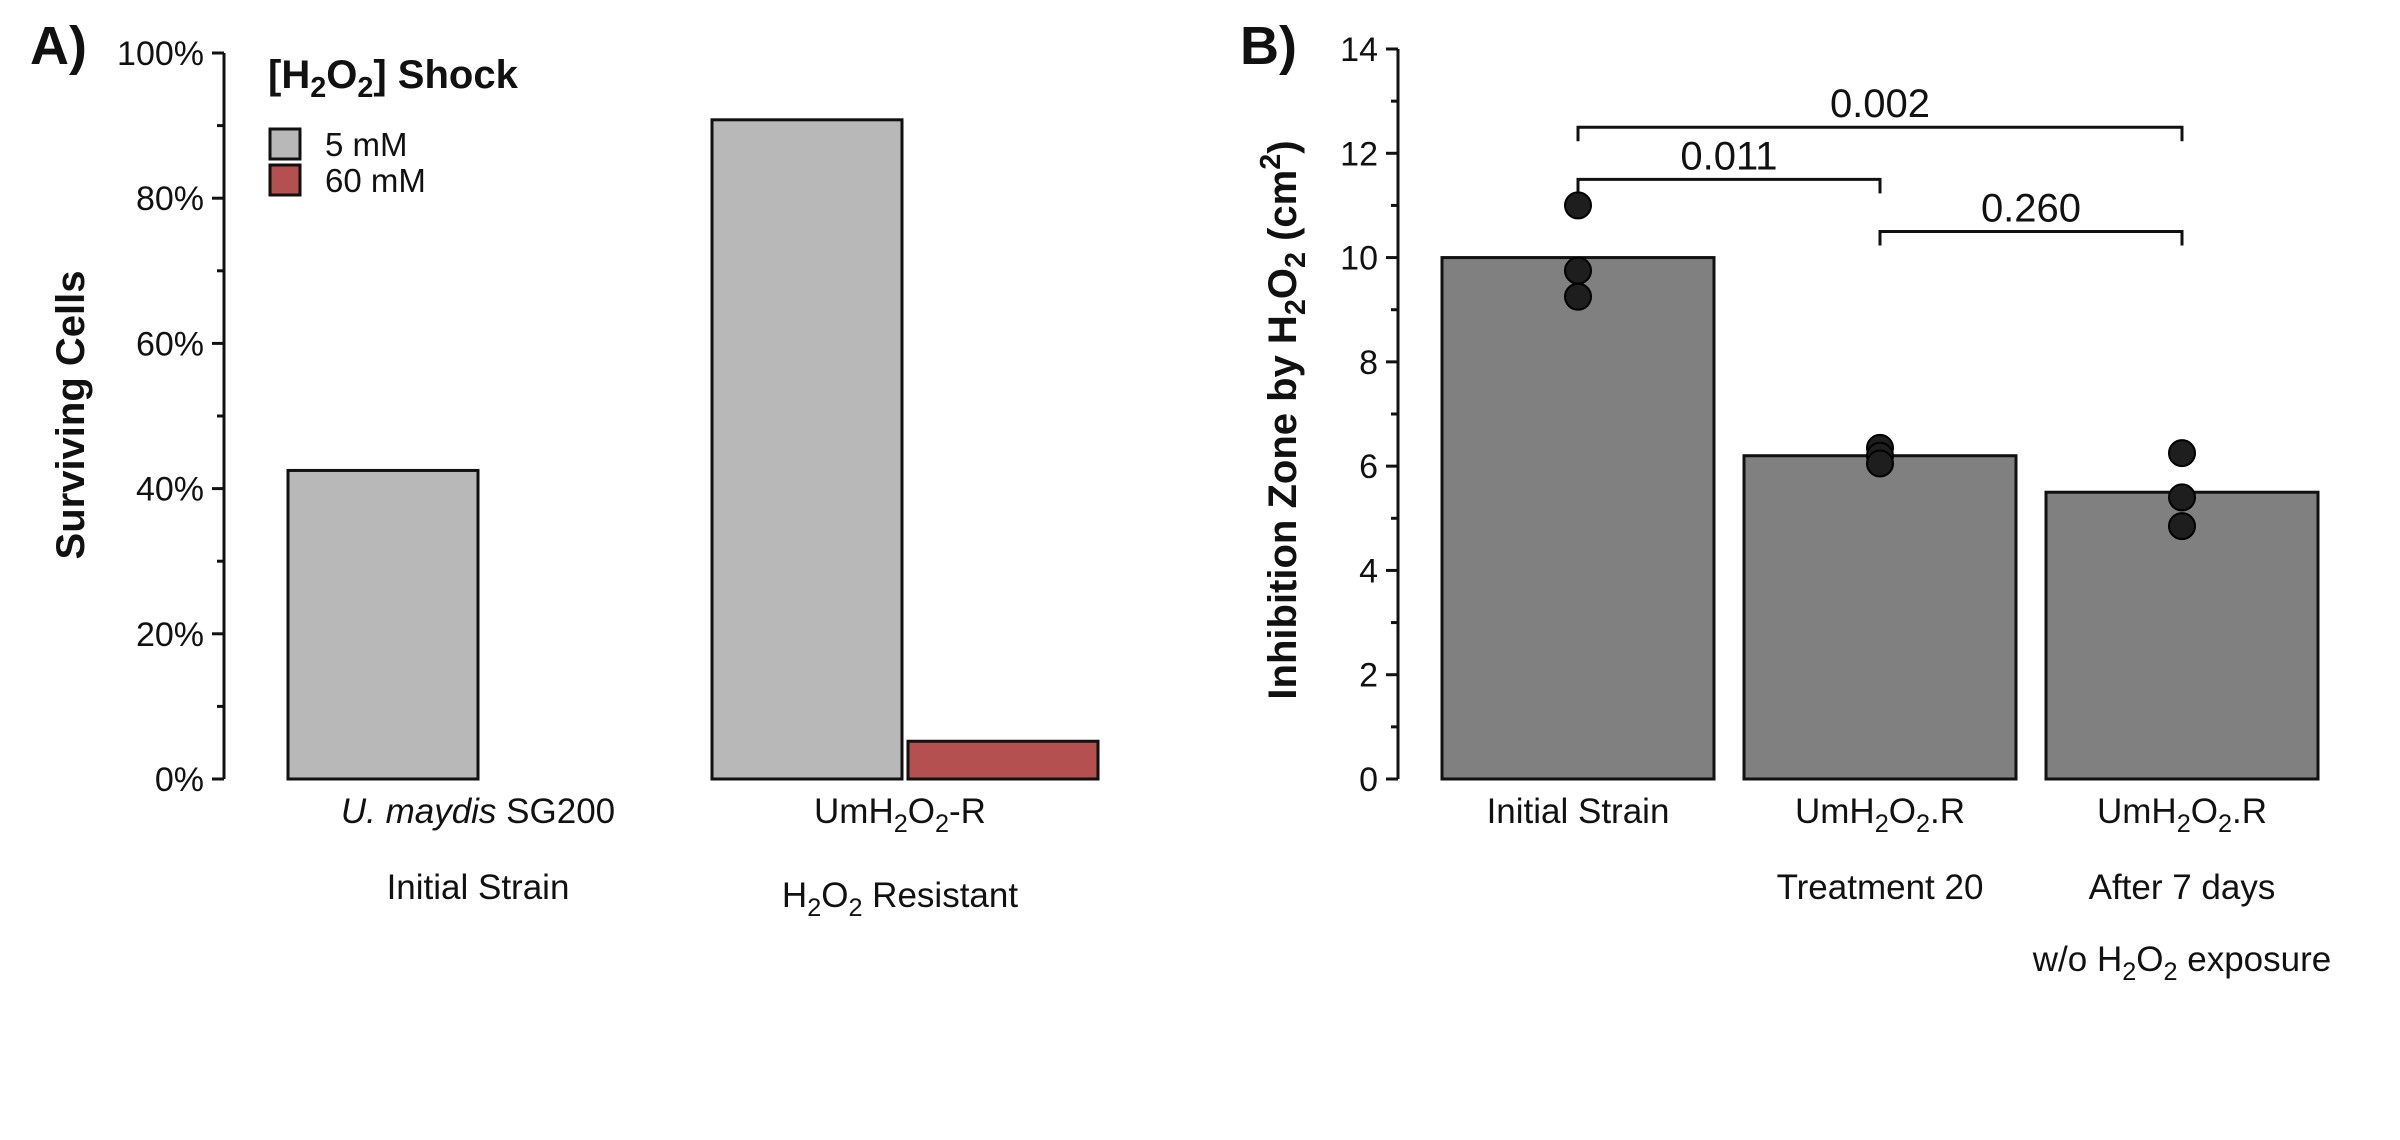  Describe the element at coordinates (1368, 363) in the screenshot. I see `panel-b-y-tick-label: 8` at that location.